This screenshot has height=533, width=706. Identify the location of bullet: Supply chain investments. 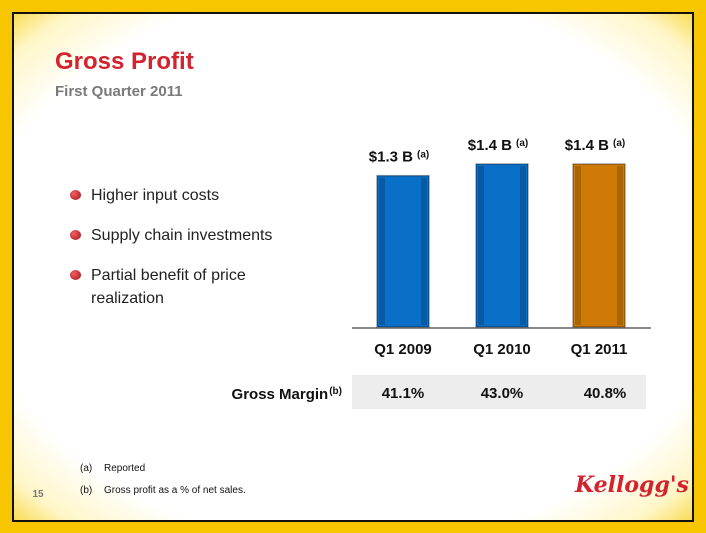
(177, 235).